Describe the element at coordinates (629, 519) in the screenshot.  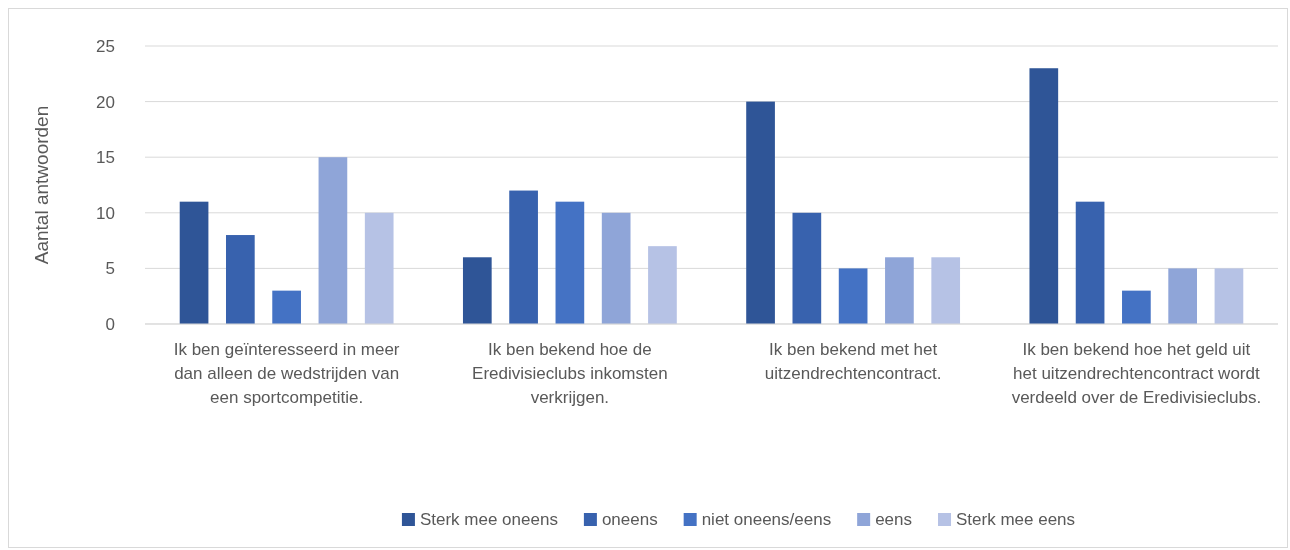
I see `legend-label: oneens` at that location.